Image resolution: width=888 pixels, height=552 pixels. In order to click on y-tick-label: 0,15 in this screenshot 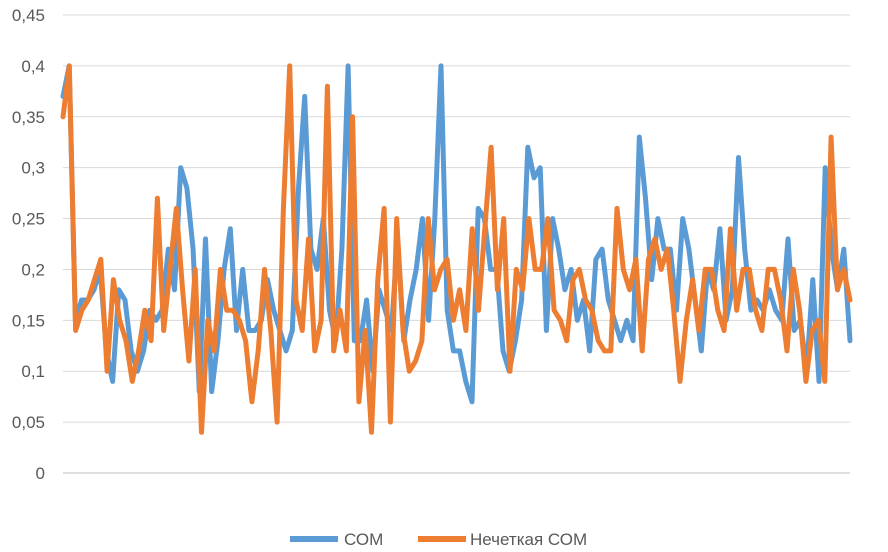, I will do `click(28, 320)`.